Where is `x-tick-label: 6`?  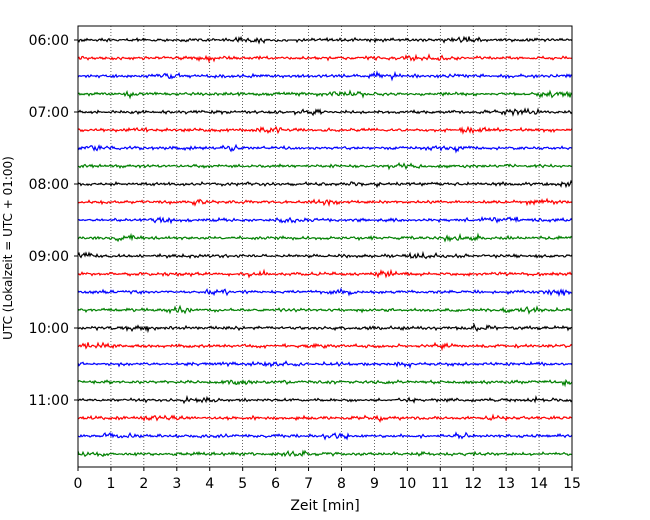 x-tick-label: 6 is located at coordinates (275, 484).